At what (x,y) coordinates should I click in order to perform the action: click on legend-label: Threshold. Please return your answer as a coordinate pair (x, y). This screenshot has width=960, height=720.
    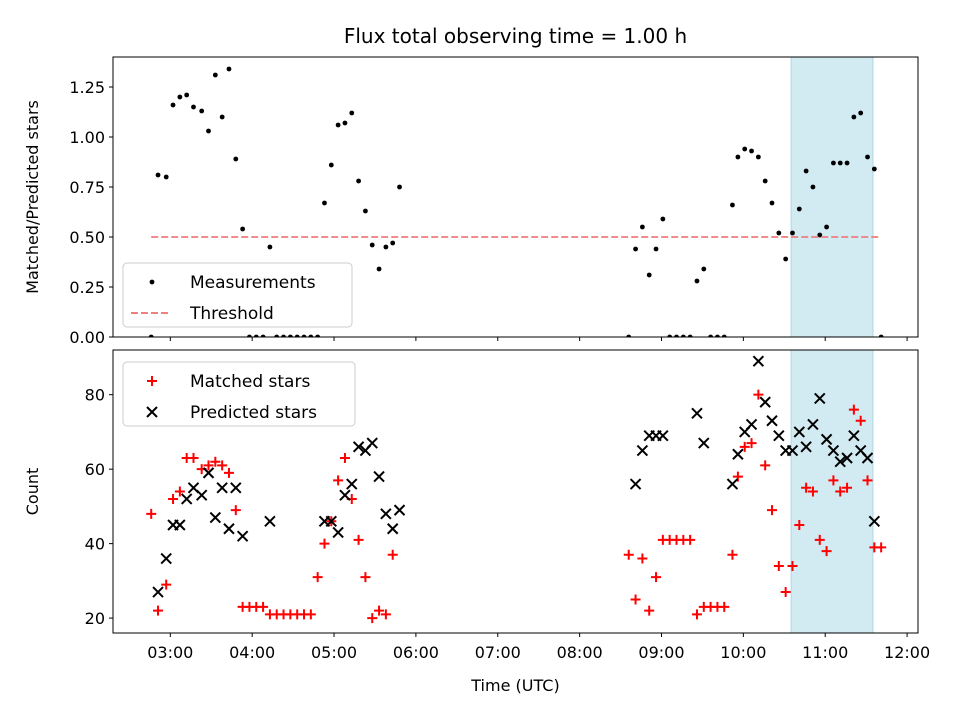
    Looking at the image, I should click on (231, 314).